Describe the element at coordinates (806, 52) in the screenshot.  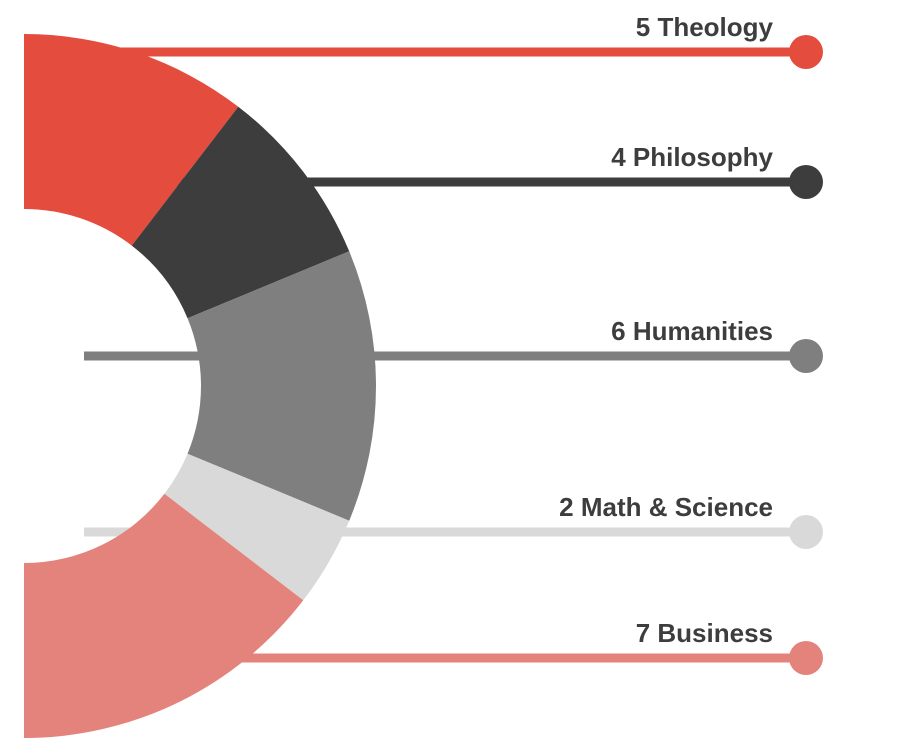
I see `leader-dot-theology` at that location.